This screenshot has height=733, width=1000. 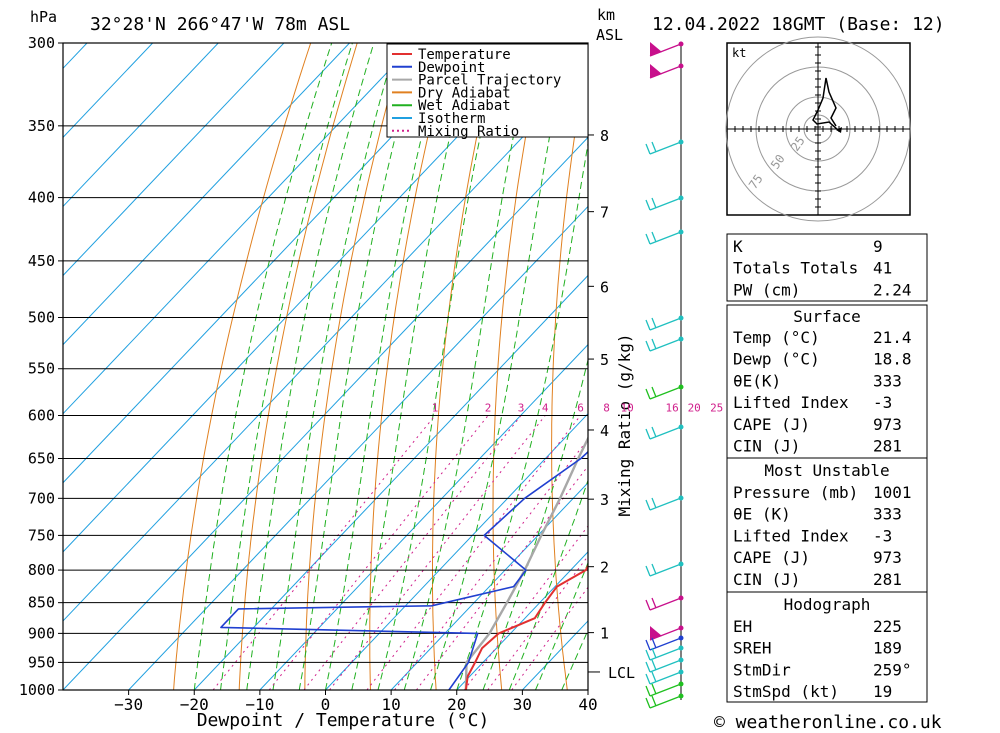 I want to click on lcl-label: LCL, so click(x=621, y=673).